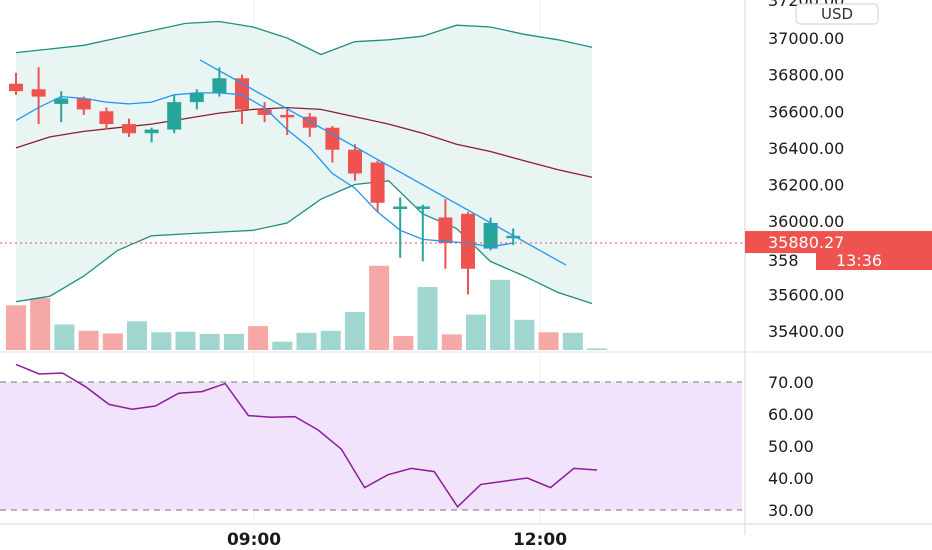  I want to click on price-tick-label: 36800.00, so click(806, 75).